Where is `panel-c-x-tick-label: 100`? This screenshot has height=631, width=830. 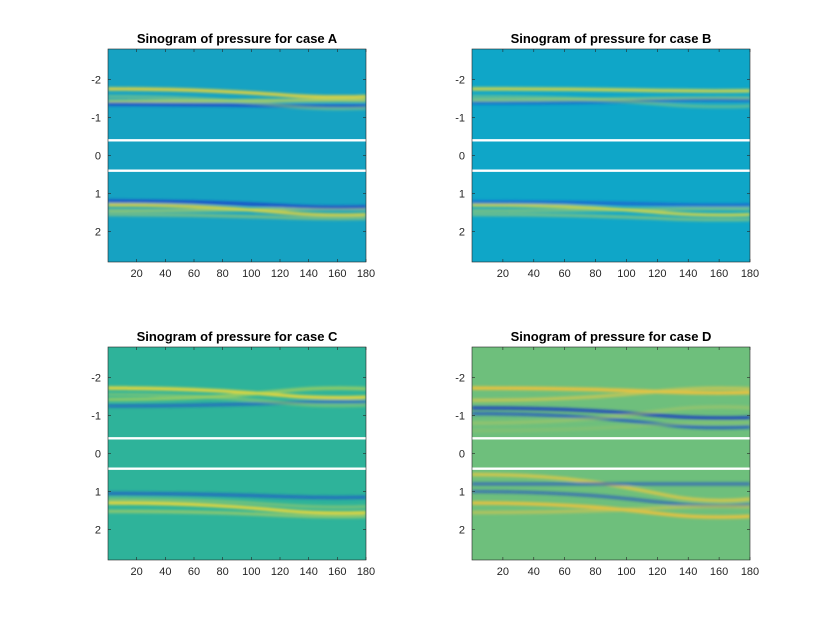
panel-c-x-tick-label: 100 is located at coordinates (251, 572).